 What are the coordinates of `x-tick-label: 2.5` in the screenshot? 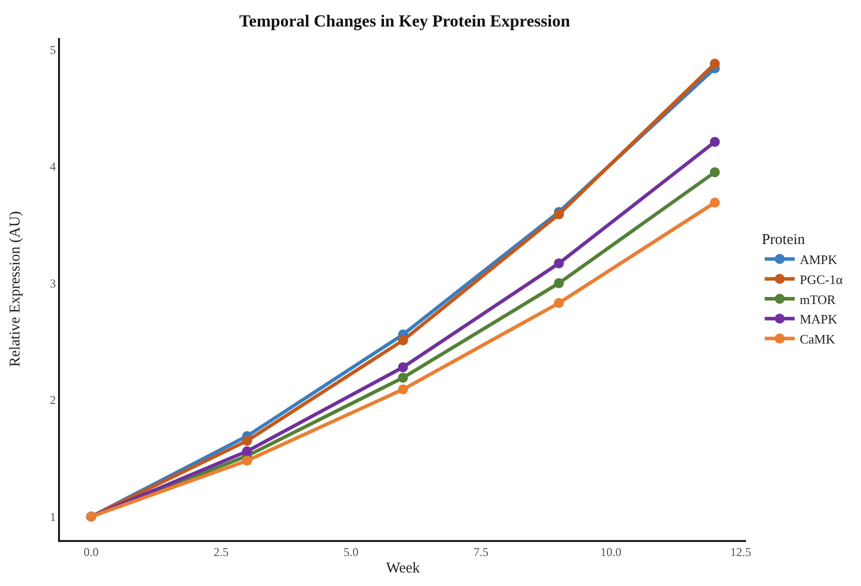 It's located at (221, 552).